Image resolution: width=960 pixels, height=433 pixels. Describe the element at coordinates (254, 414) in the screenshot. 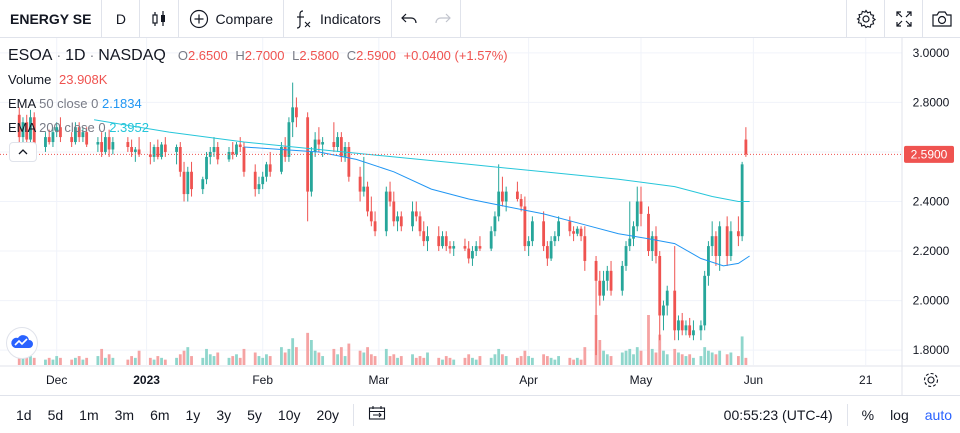

I see `timeframe-5y: 5y` at that location.